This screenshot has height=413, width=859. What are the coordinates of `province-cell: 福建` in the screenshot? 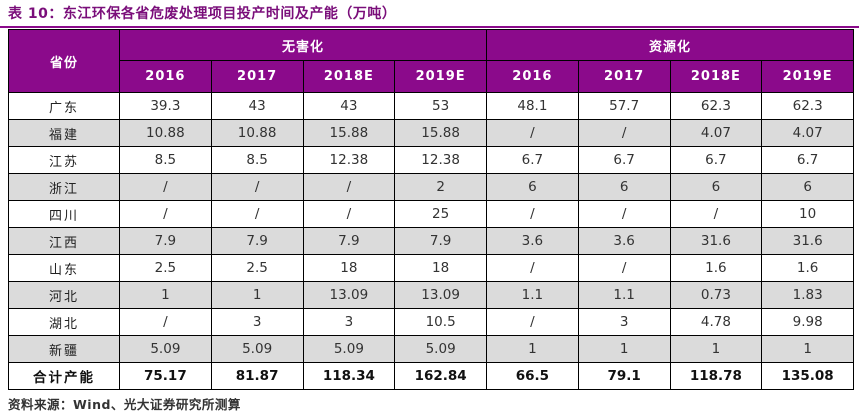 It's located at (64, 133).